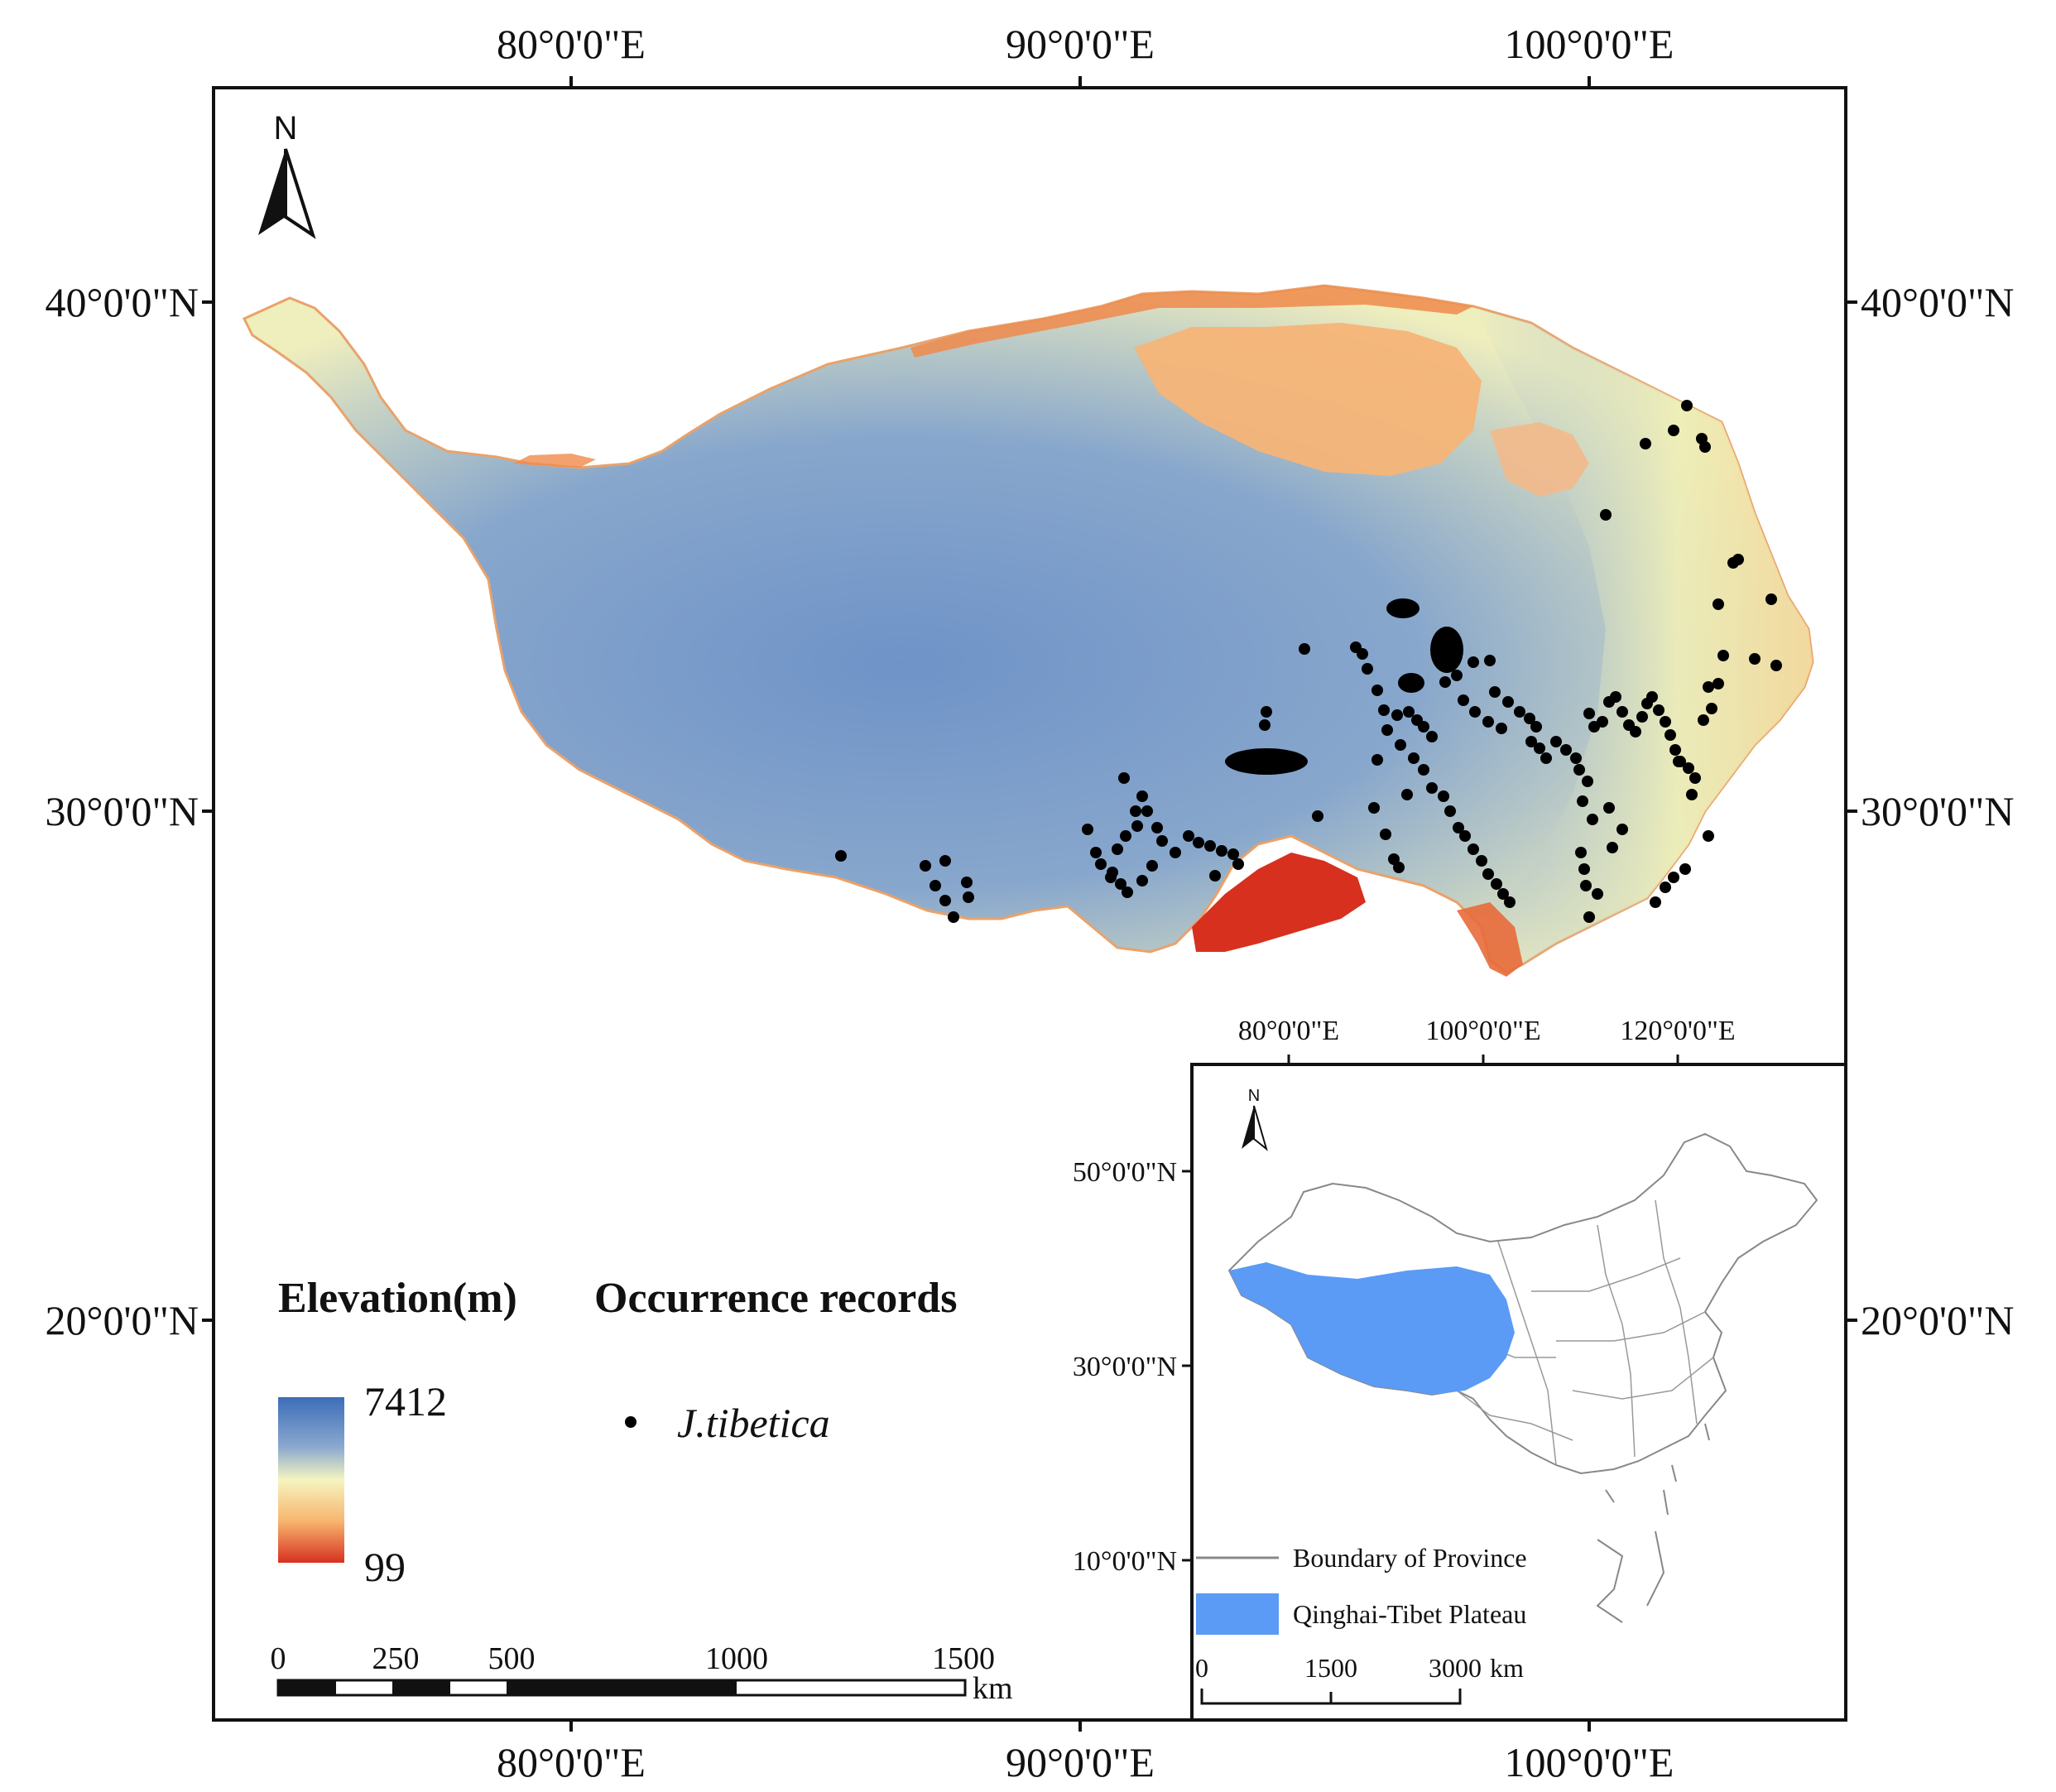  I want to click on inset-lat-label-50: 50°0'0"N, so click(1125, 1172).